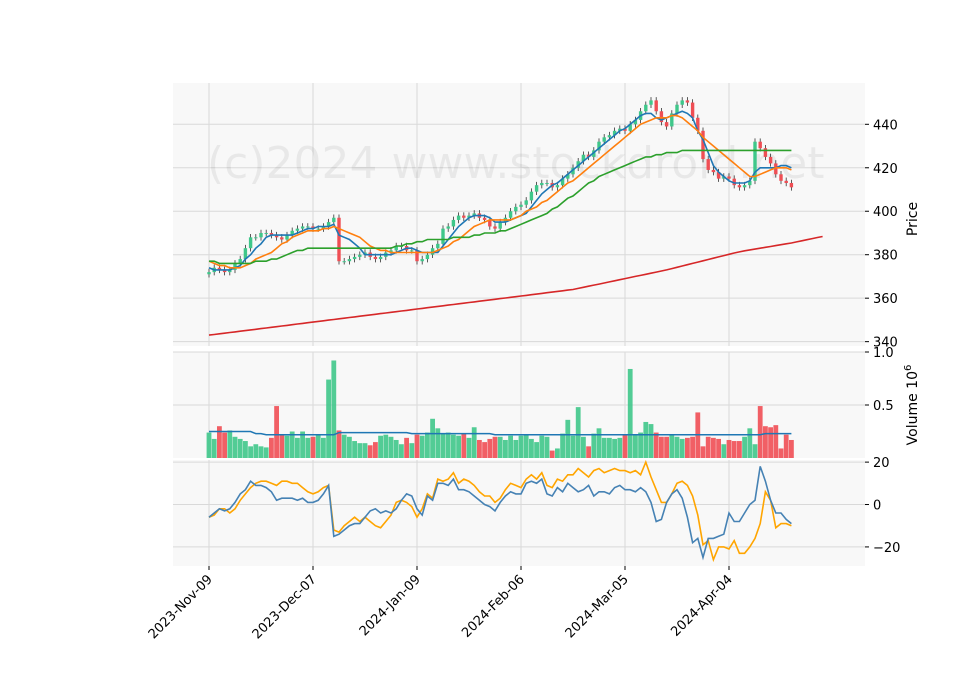 The width and height of the screenshot is (960, 690). Describe the element at coordinates (181, 607) in the screenshot. I see `x-tick-label: 2023-Nov-09` at that location.